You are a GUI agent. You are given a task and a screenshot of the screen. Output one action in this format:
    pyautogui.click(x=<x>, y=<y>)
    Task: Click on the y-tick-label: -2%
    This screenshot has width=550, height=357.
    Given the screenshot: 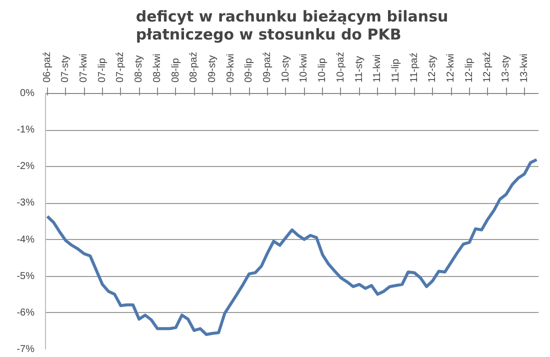 What is the action you would take?
    pyautogui.click(x=25, y=166)
    